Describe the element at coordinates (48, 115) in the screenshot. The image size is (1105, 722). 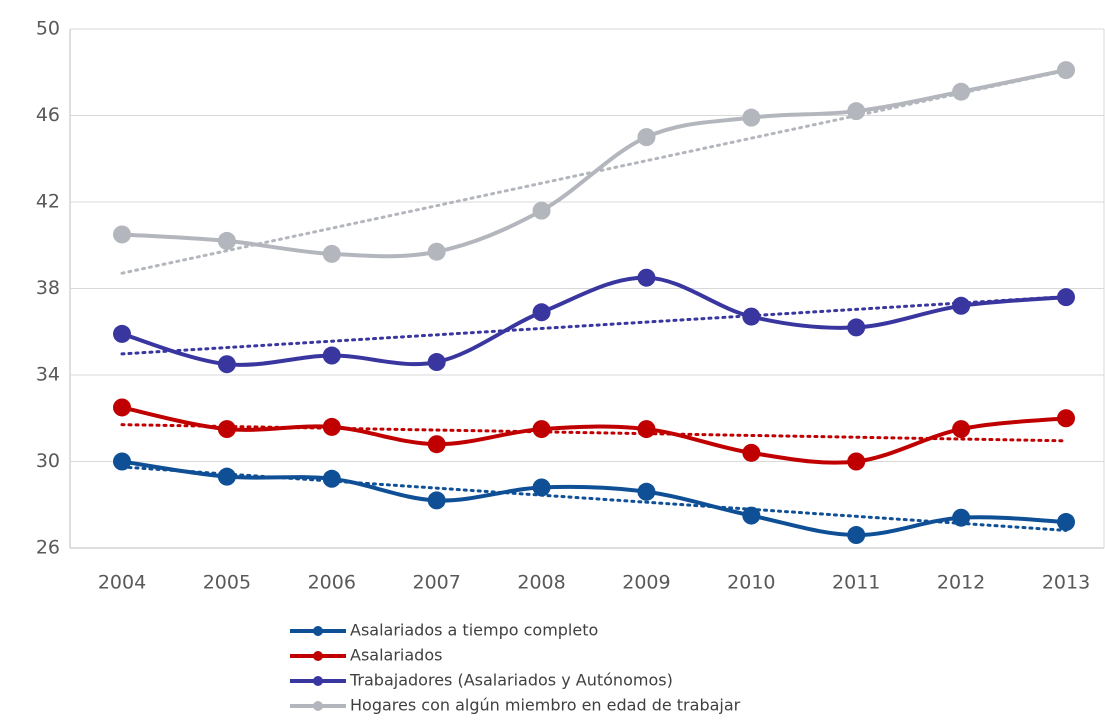
I see `y-tick-label: 46` at that location.